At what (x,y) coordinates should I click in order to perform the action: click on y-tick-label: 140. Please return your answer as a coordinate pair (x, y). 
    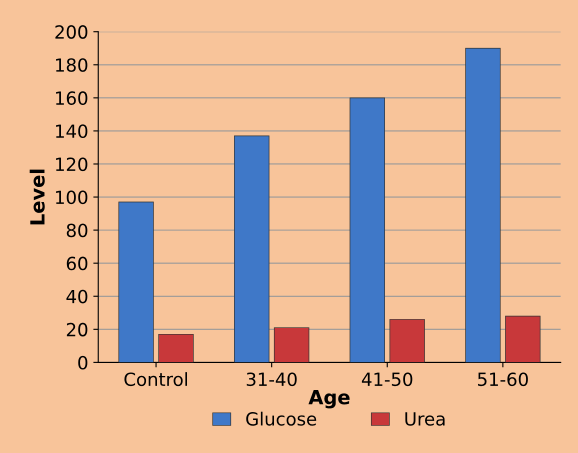
    Looking at the image, I should click on (72, 131).